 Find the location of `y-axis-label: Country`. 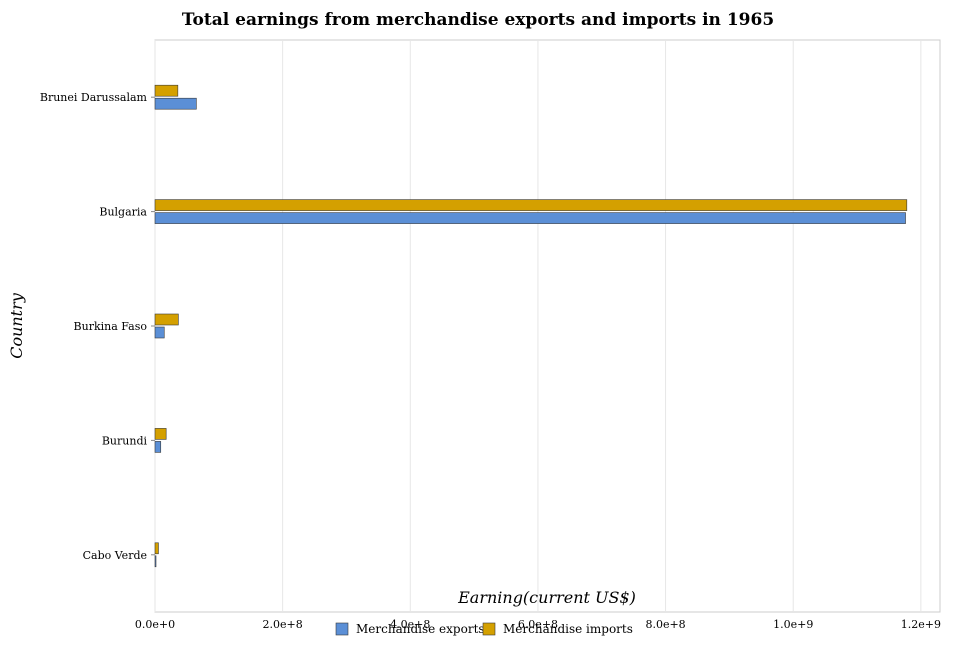

y-axis-label: Country is located at coordinates (16, 325).